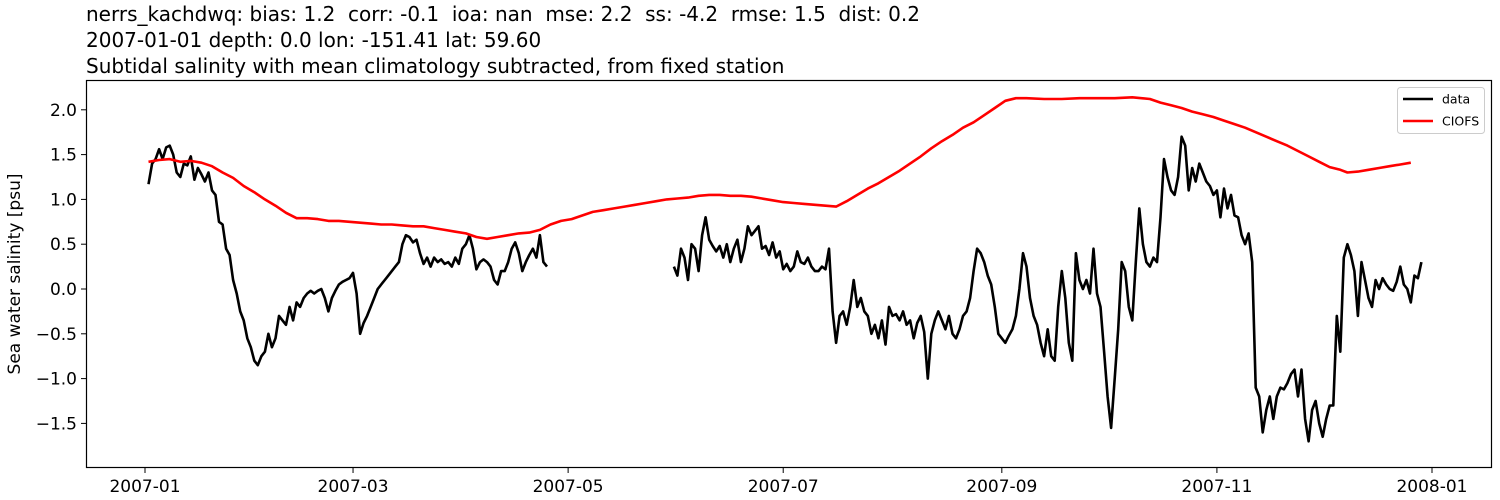 The width and height of the screenshot is (1500, 500). What do you see at coordinates (63, 111) in the screenshot?
I see `y-tick-label: 2.0` at bounding box center [63, 111].